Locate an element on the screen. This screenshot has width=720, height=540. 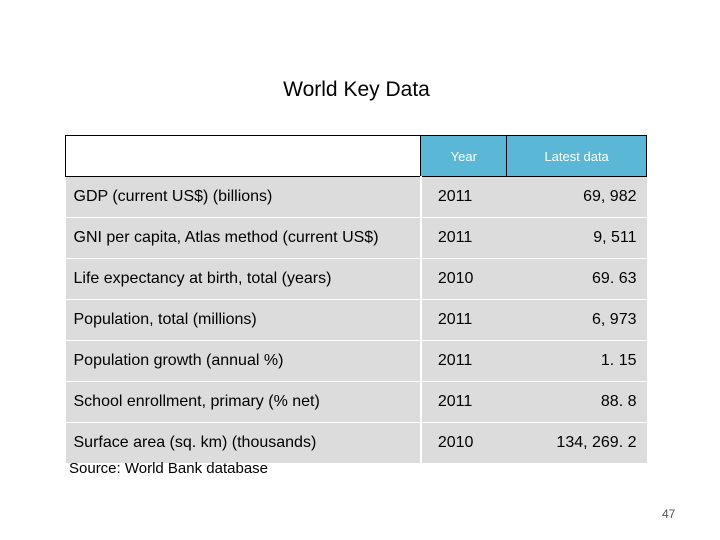
indicator-value: 1. 15 is located at coordinates (576, 361).